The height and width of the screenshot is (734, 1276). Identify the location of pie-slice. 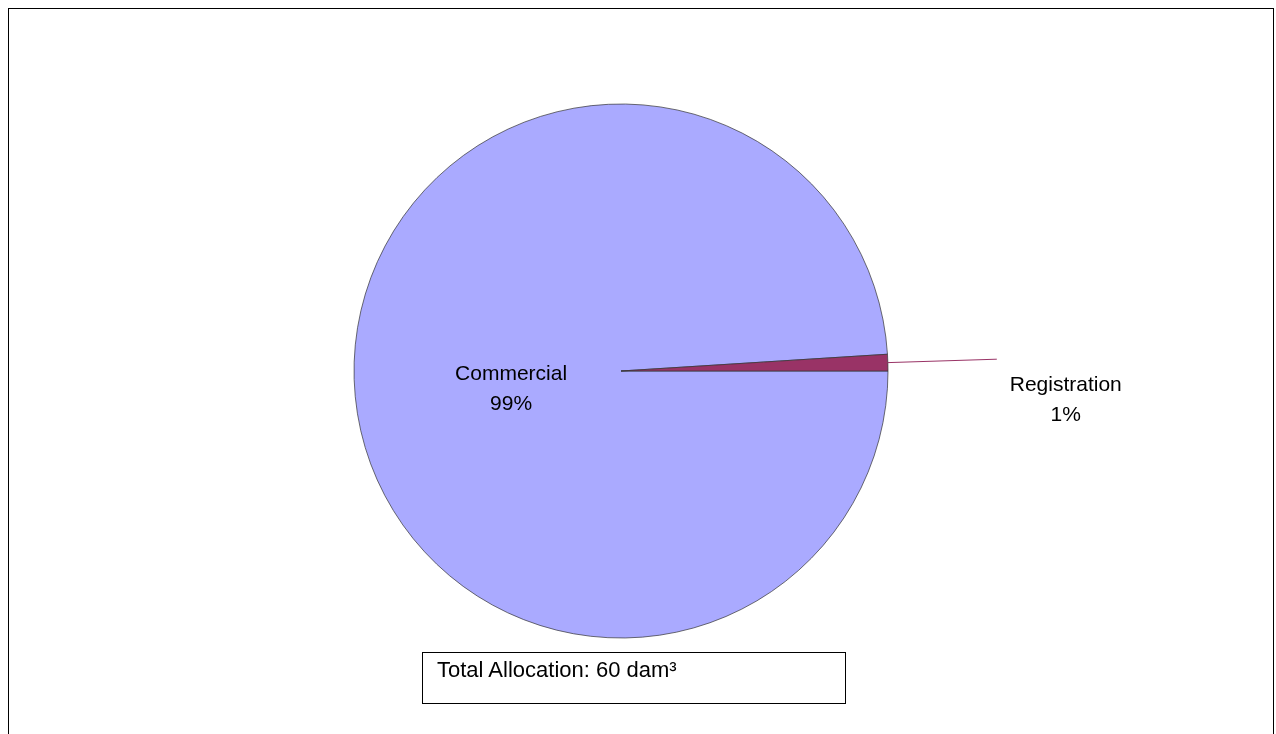
(754, 362).